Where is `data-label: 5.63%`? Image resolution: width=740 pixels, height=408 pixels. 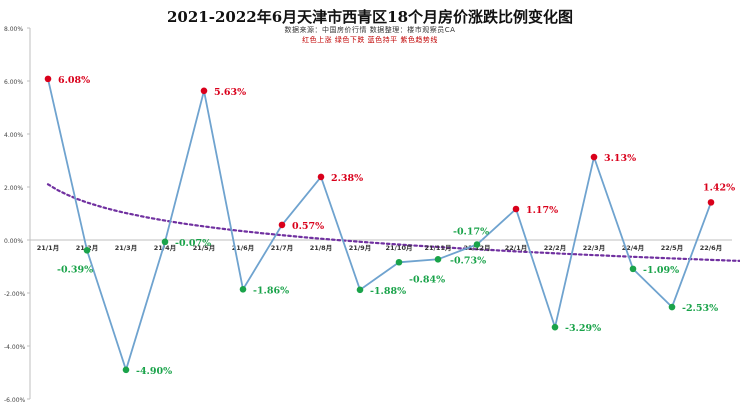
data-label: 5.63% is located at coordinates (230, 92).